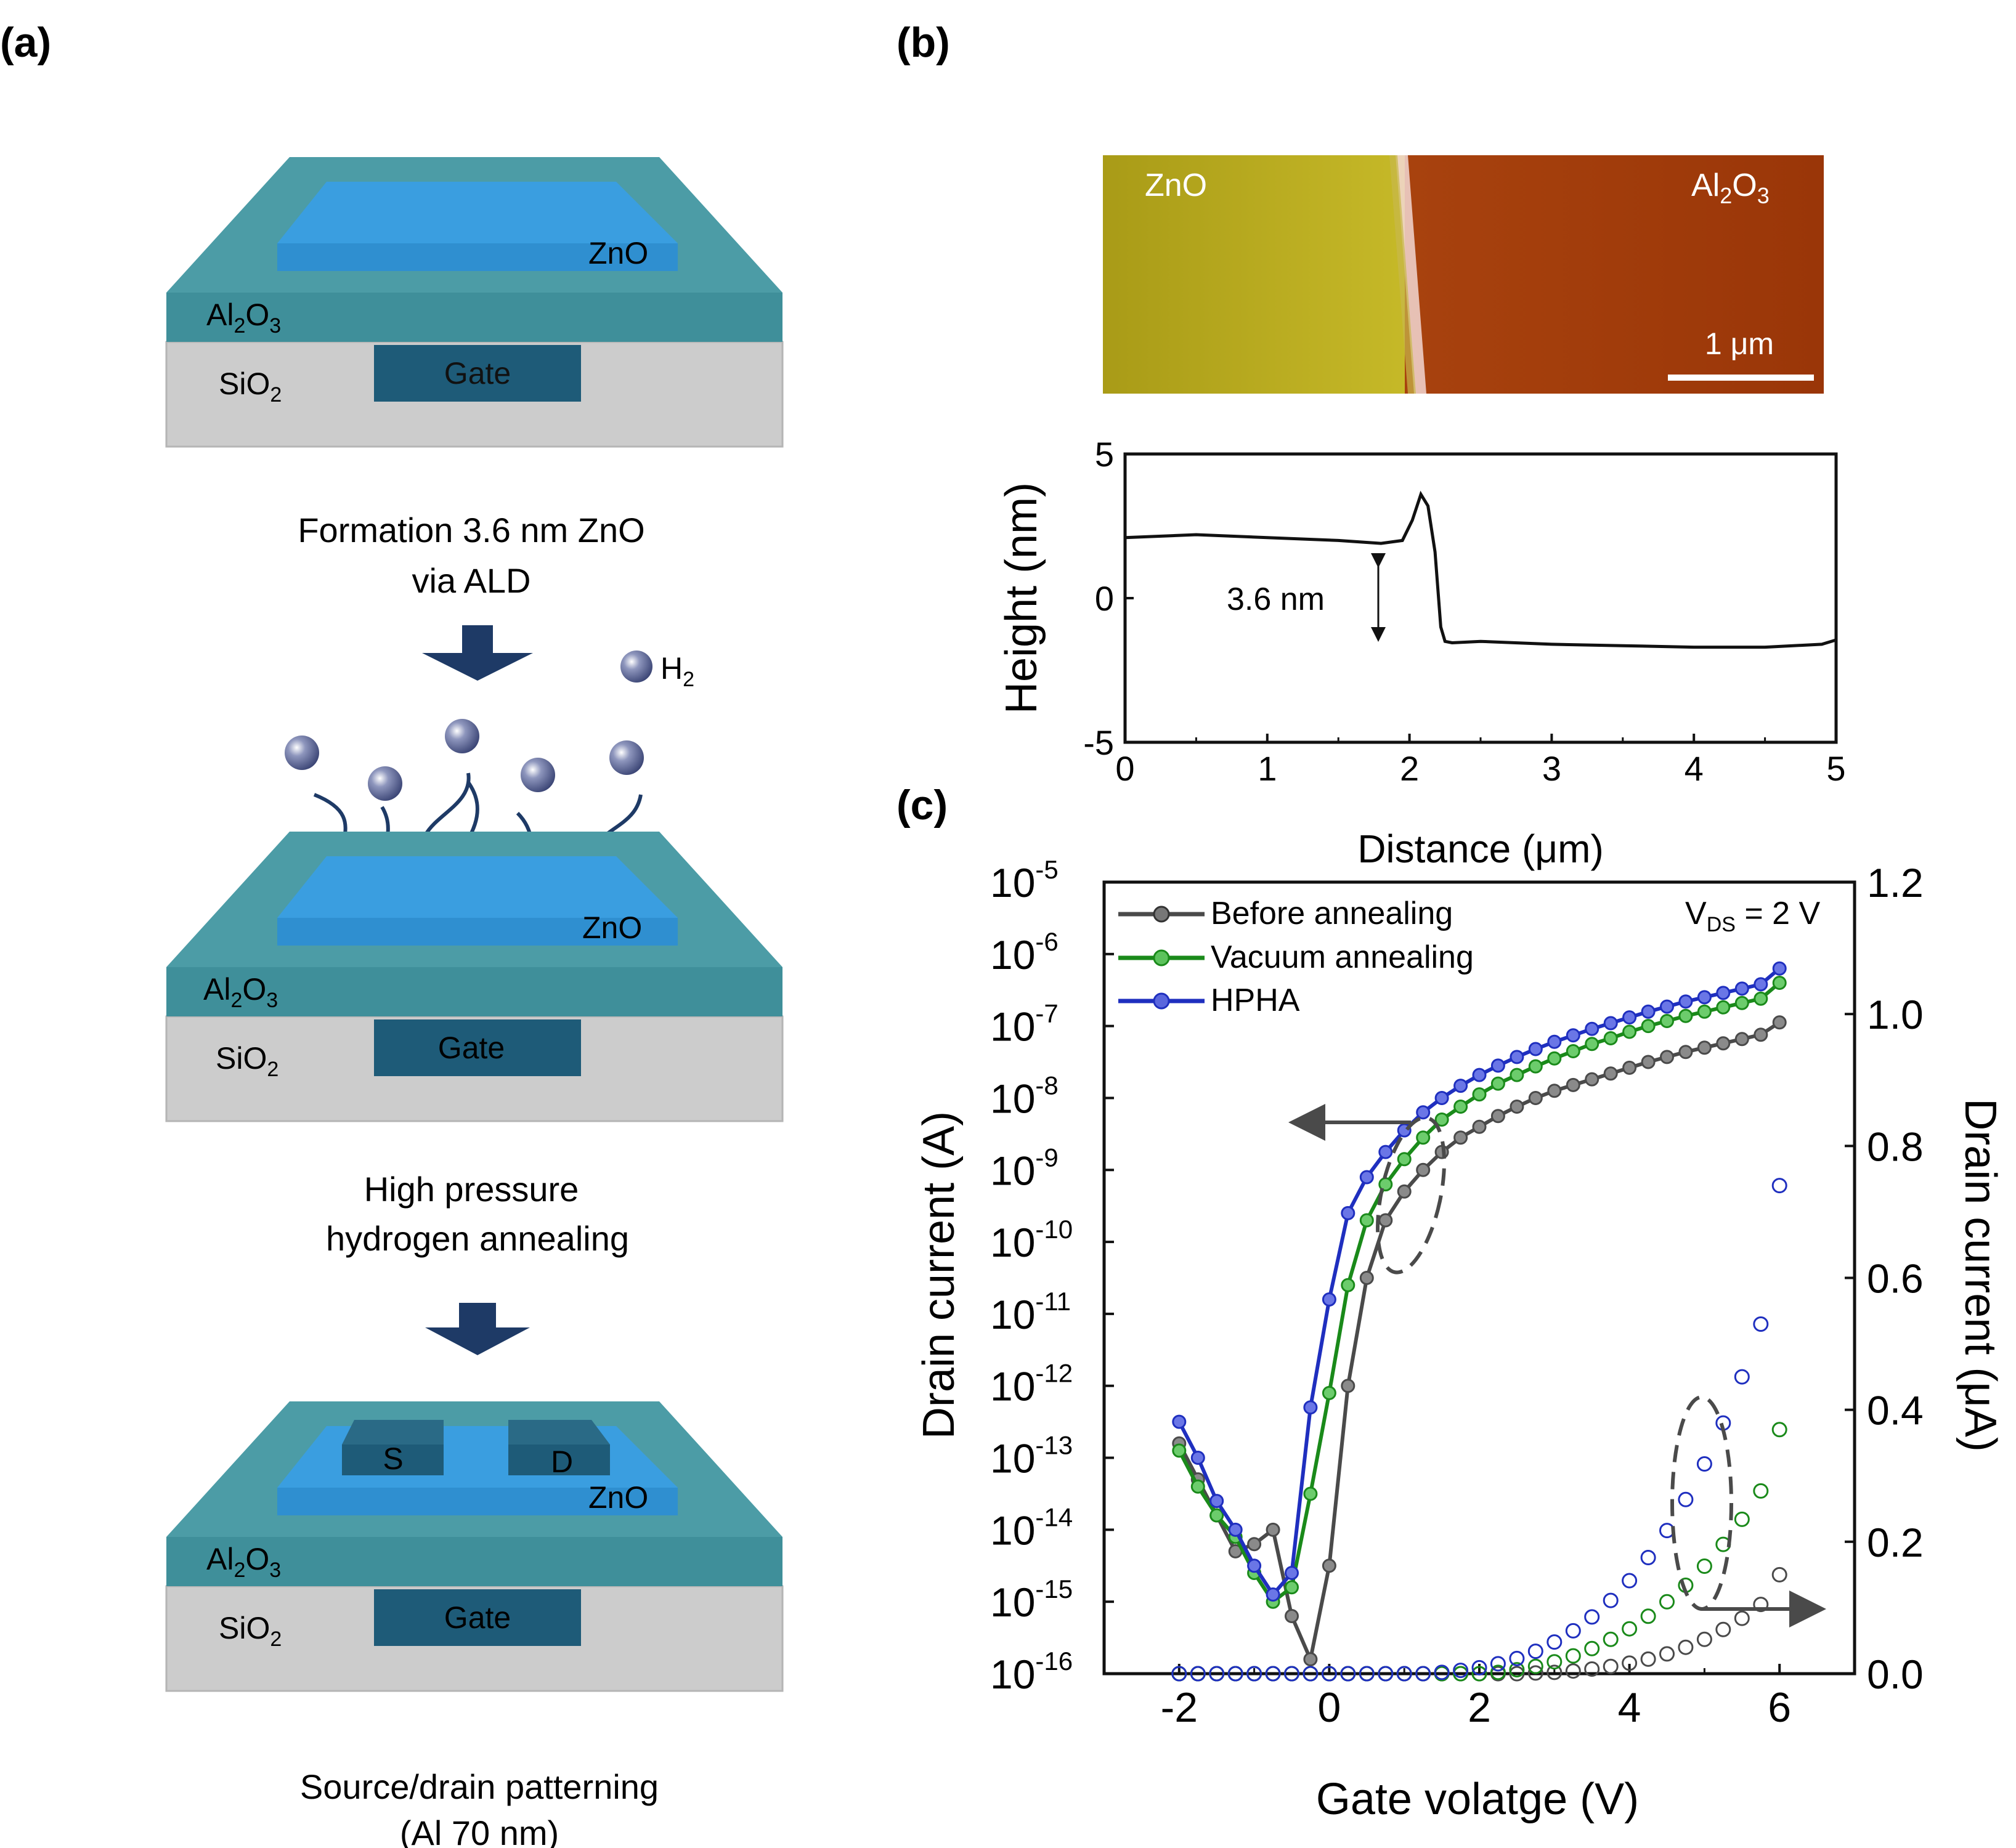 Image resolution: width=2016 pixels, height=1848 pixels. Describe the element at coordinates (1124, 768) in the screenshot. I see `x-tick-label: 0` at that location.